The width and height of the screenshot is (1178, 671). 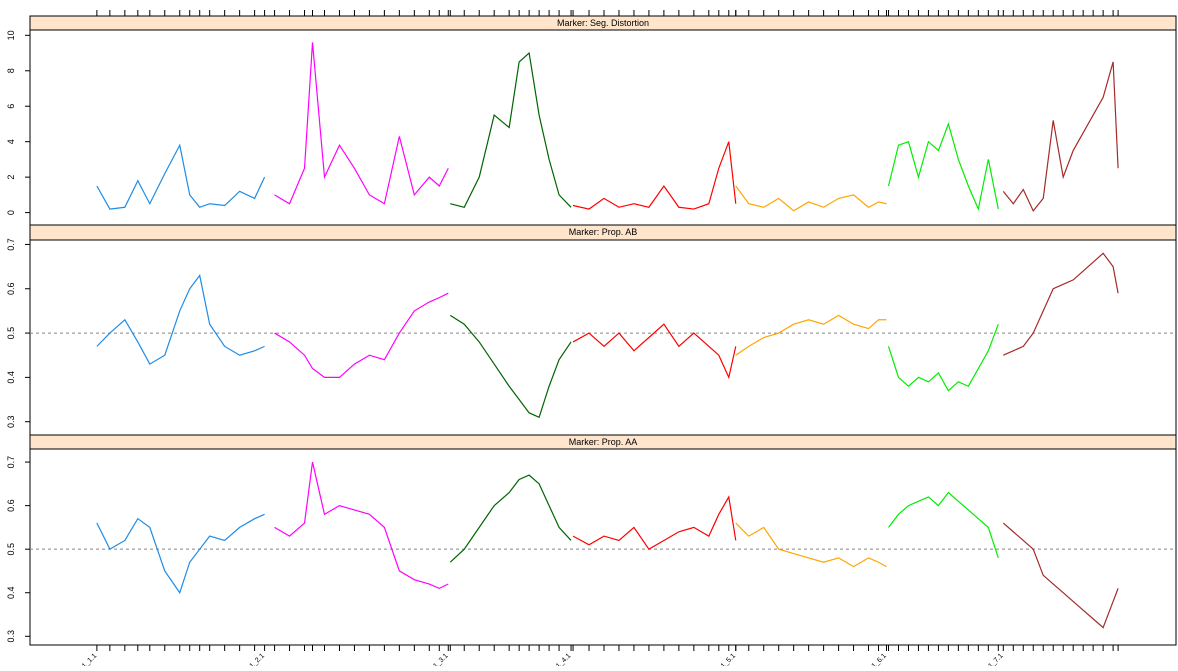 What do you see at coordinates (11, 35) in the screenshot?
I see `y-tick-label: 10` at bounding box center [11, 35].